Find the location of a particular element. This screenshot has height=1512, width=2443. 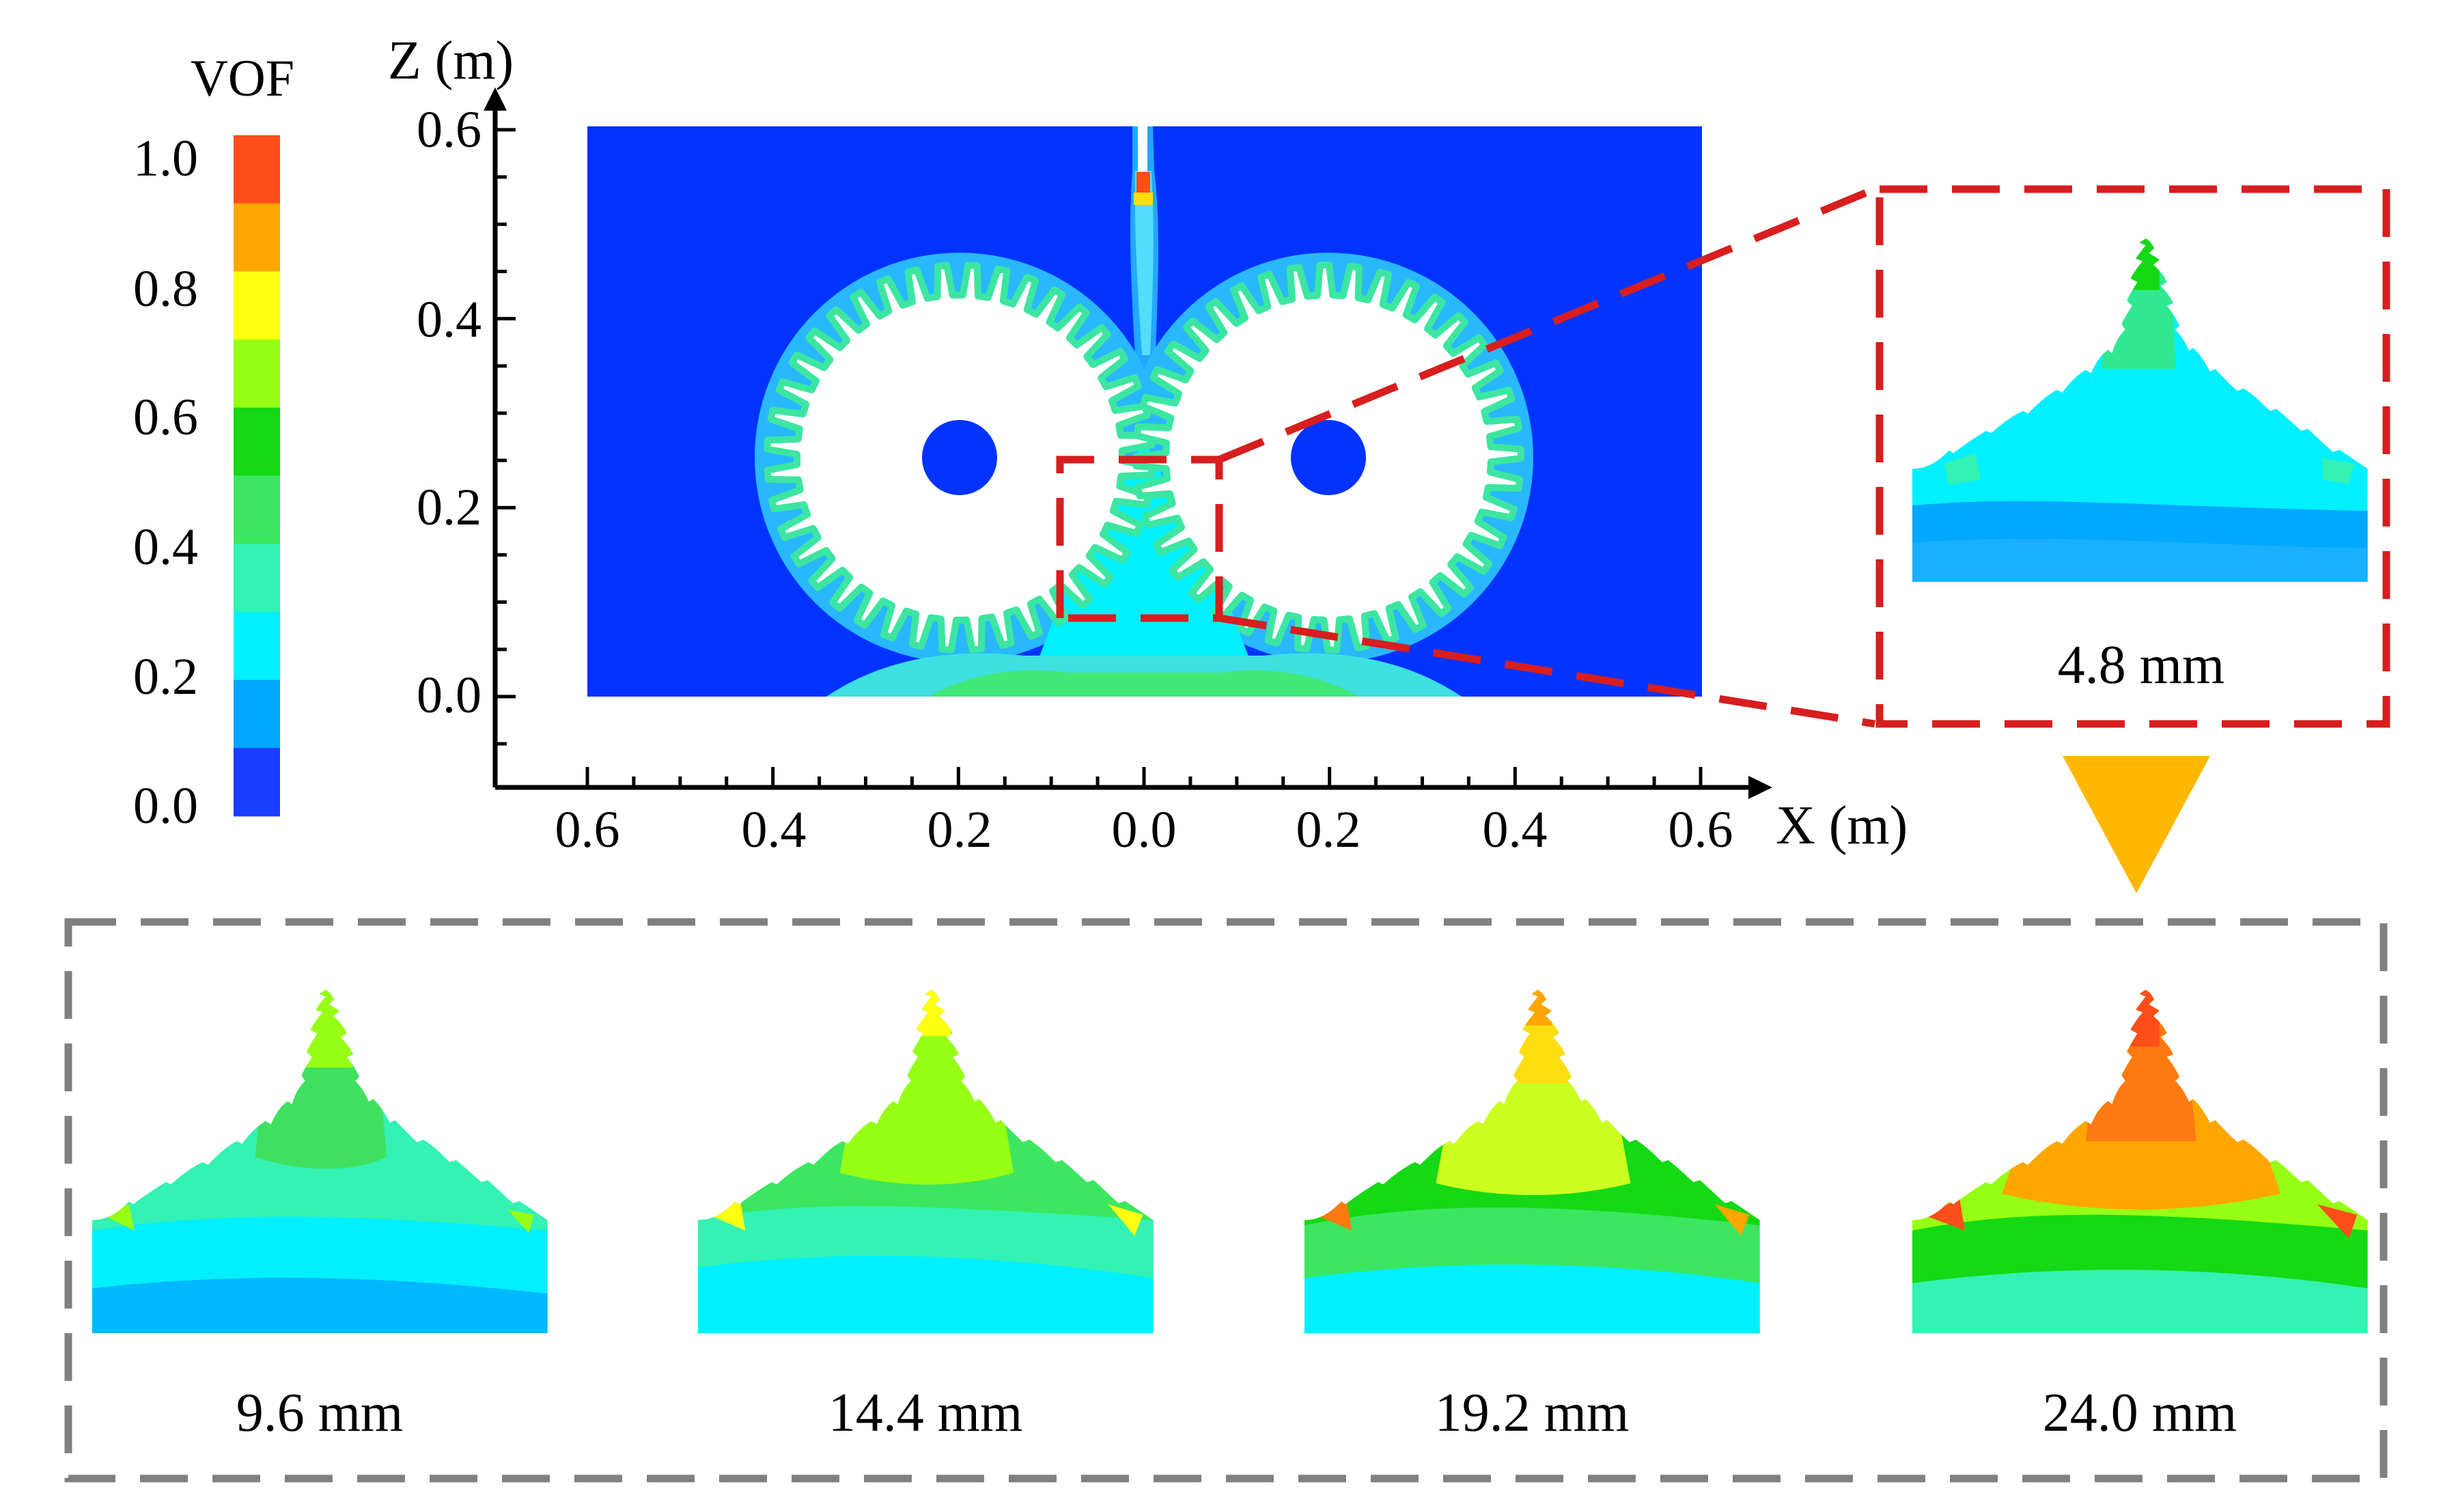

x-axis-arrowhead is located at coordinates (1760, 788).